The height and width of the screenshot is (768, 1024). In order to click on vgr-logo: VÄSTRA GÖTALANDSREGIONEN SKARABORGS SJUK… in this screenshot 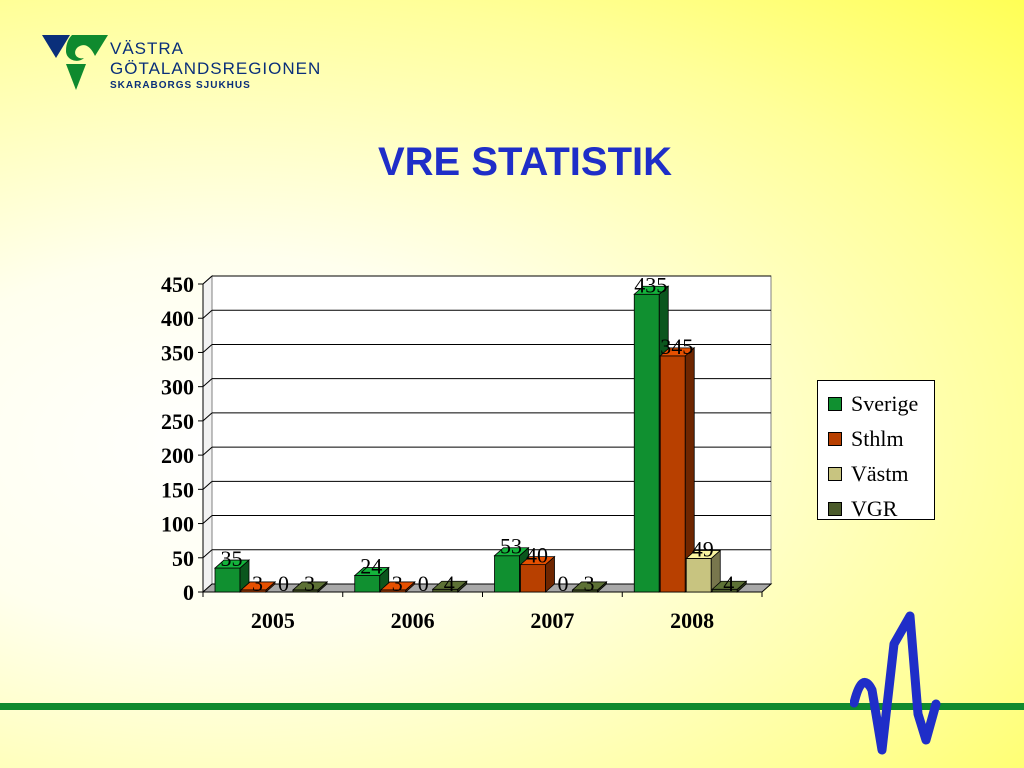, I will do `click(190, 63)`.